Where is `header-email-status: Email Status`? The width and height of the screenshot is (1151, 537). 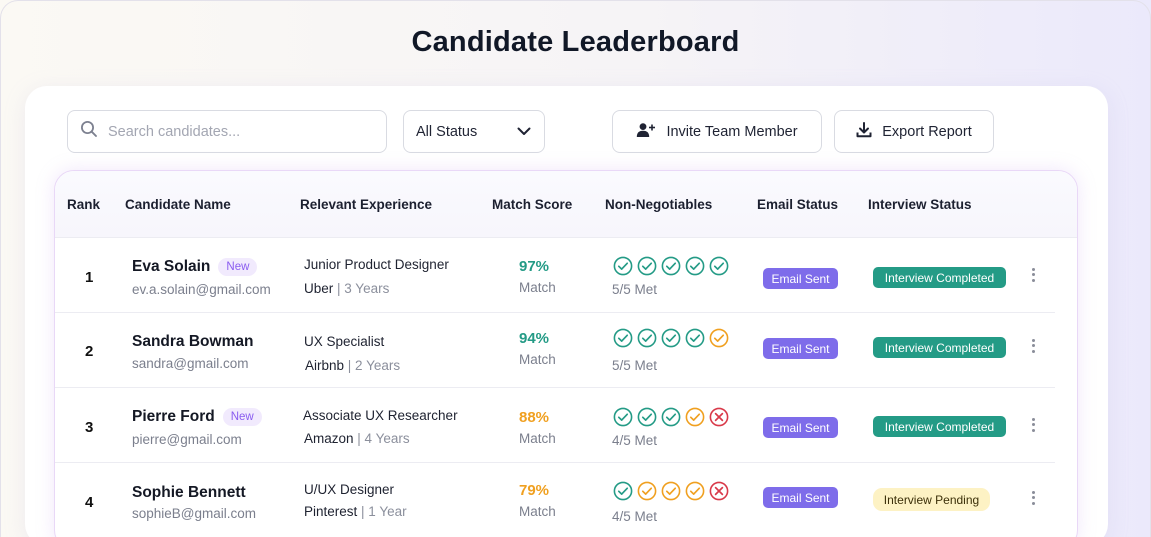
header-email-status: Email Status is located at coordinates (798, 204).